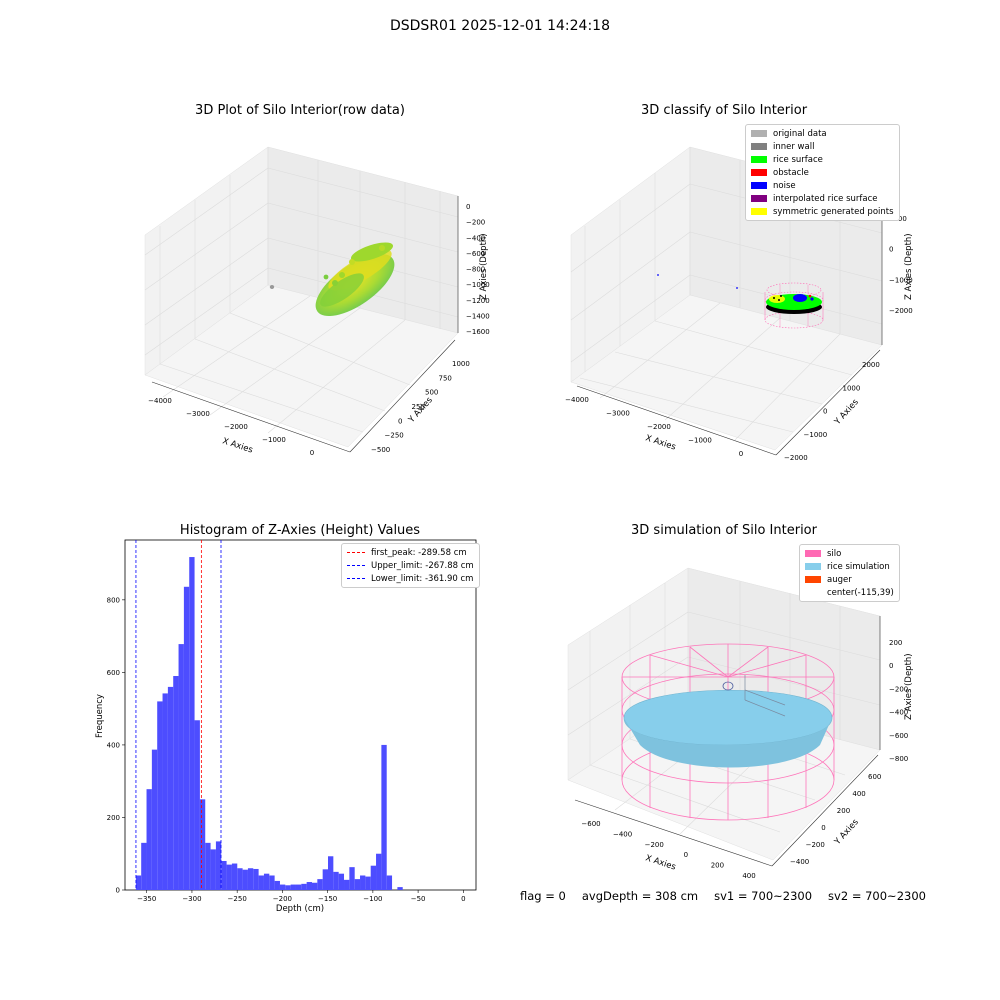 This screenshot has width=1000, height=1000. I want to click on status-flag: flag = 0, so click(543, 896).